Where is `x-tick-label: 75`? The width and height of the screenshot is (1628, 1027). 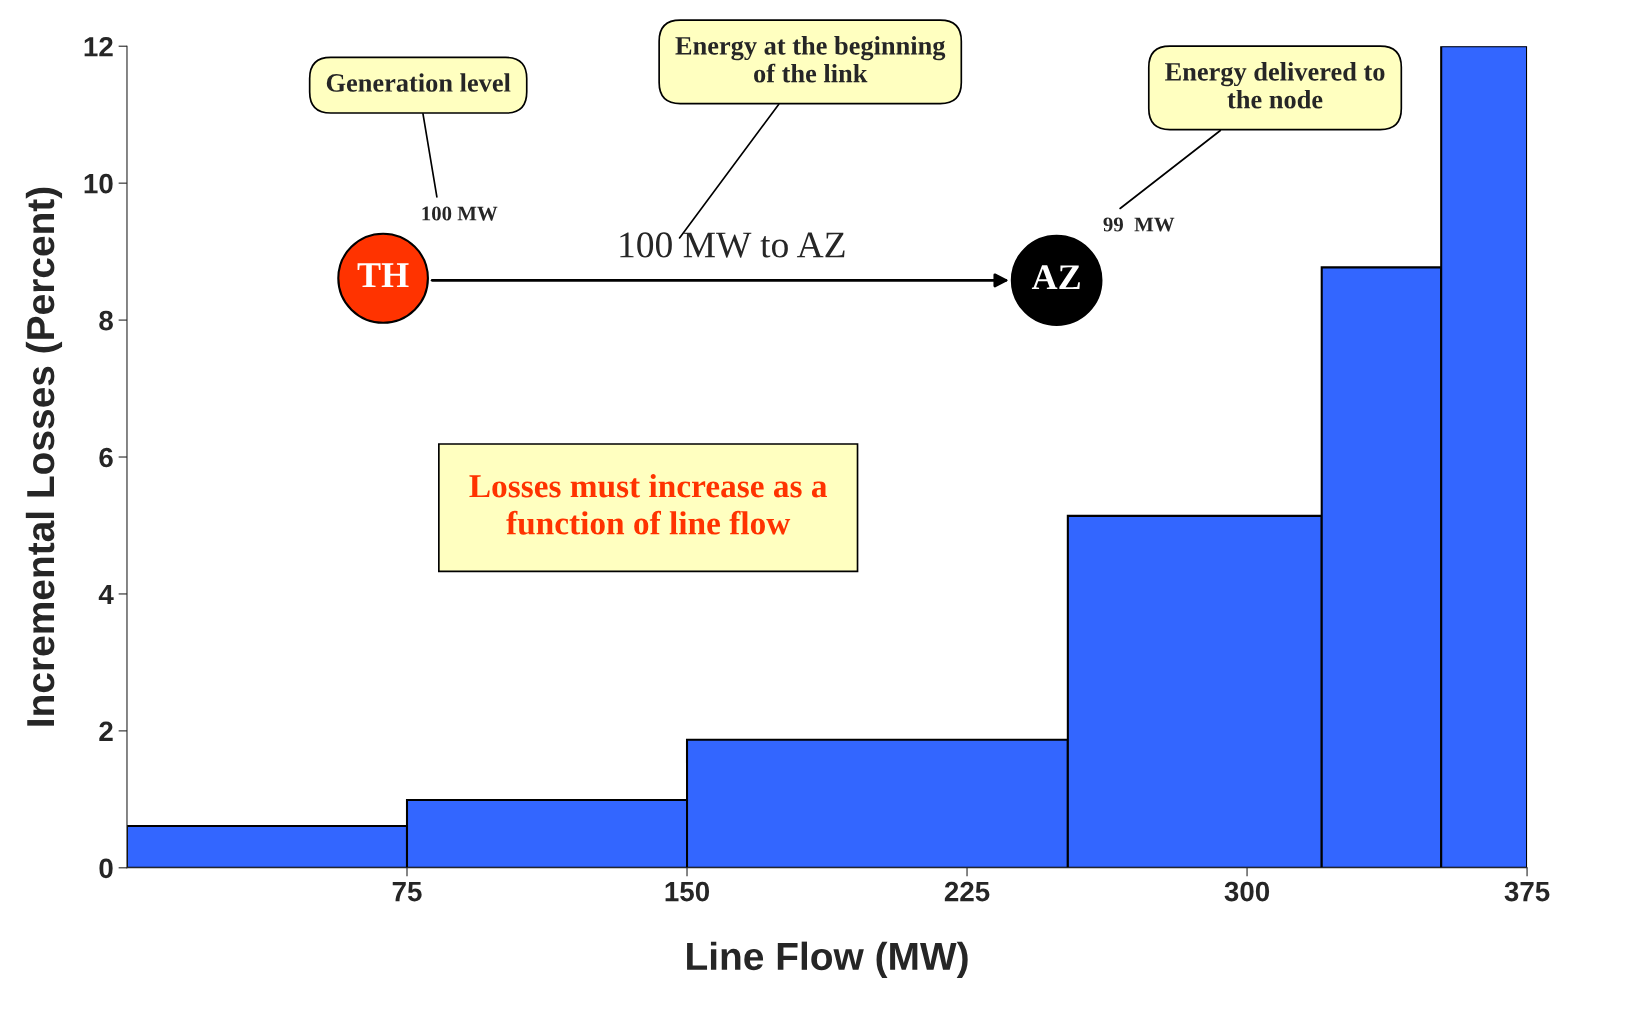 x-tick-label: 75 is located at coordinates (407, 892).